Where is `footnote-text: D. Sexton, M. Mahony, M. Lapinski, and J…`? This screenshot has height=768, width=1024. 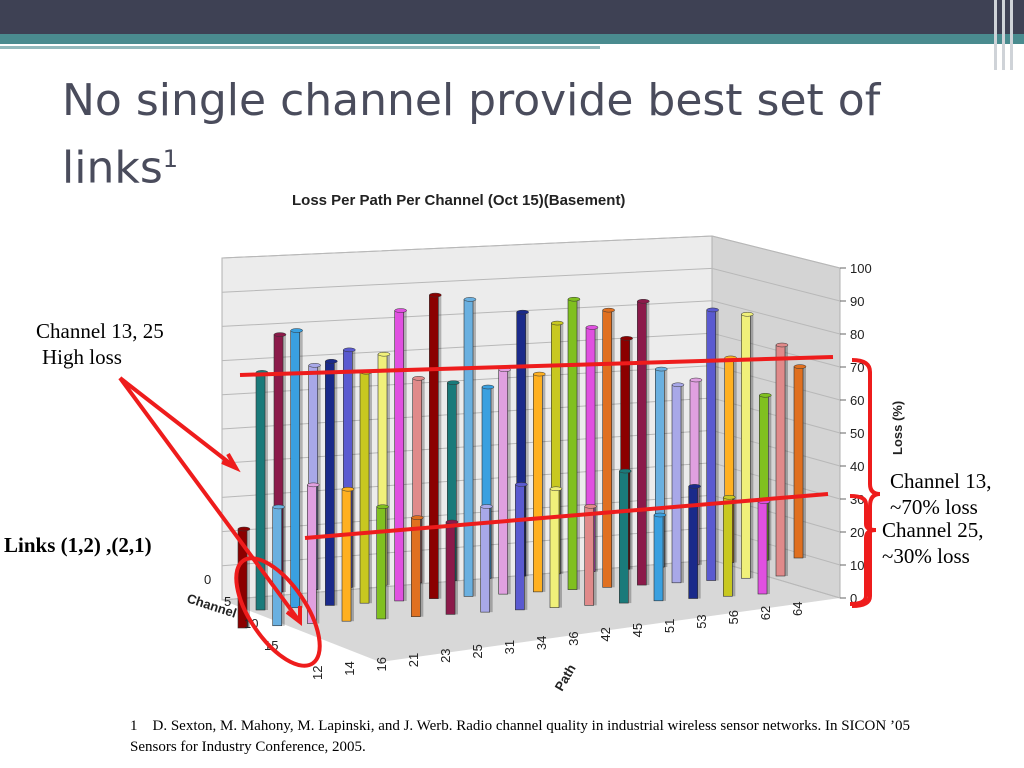 footnote-text: D. Sexton, M. Mahony, M. Lapinski, and J… is located at coordinates (520, 736).